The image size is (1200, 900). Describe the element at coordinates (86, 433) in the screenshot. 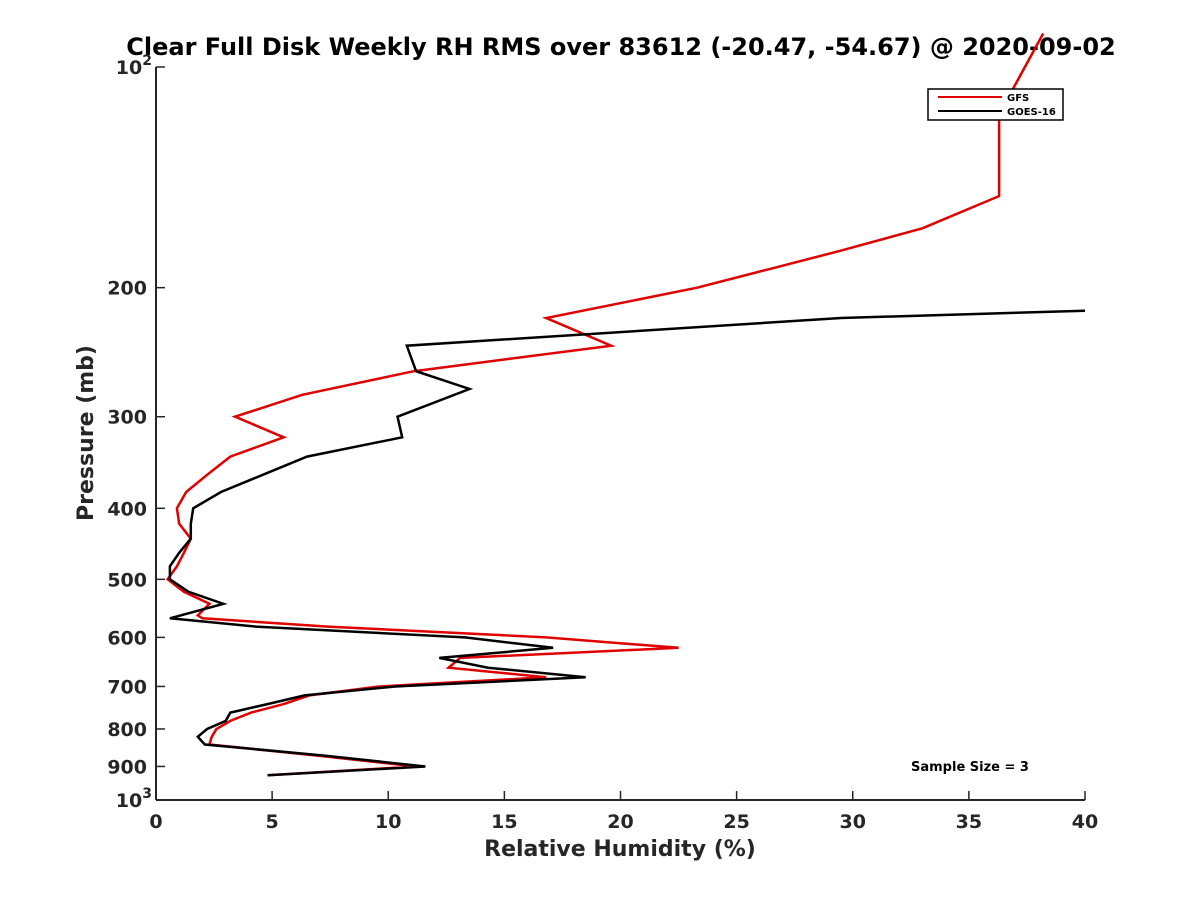

I see `y-axis-label: Pressure (mb)` at that location.